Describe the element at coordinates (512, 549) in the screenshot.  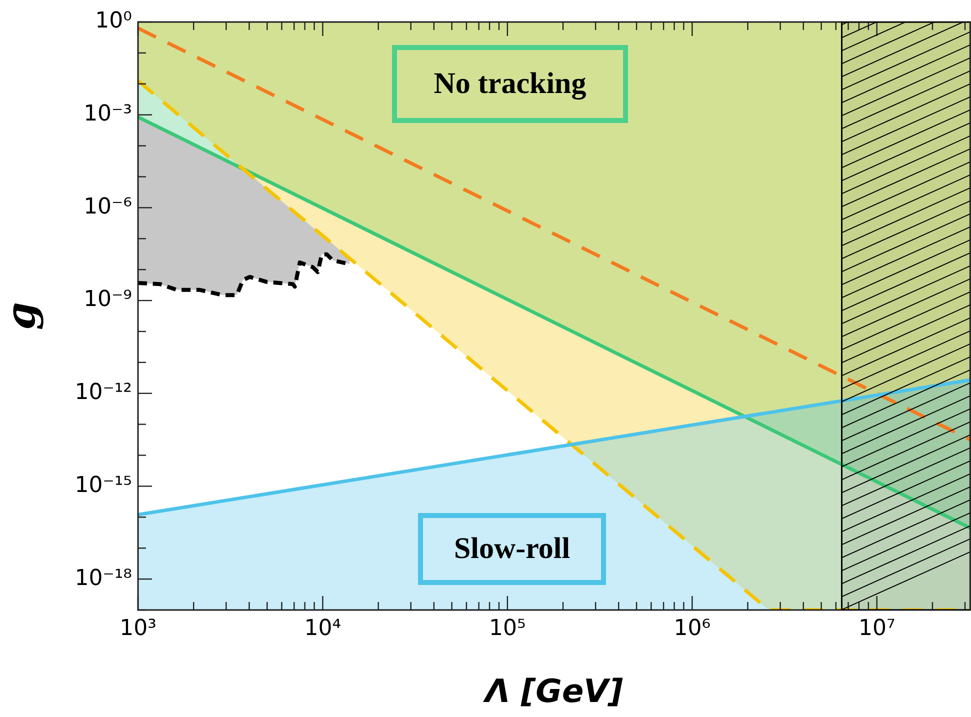
I see `annotation: Slow-roll` at that location.